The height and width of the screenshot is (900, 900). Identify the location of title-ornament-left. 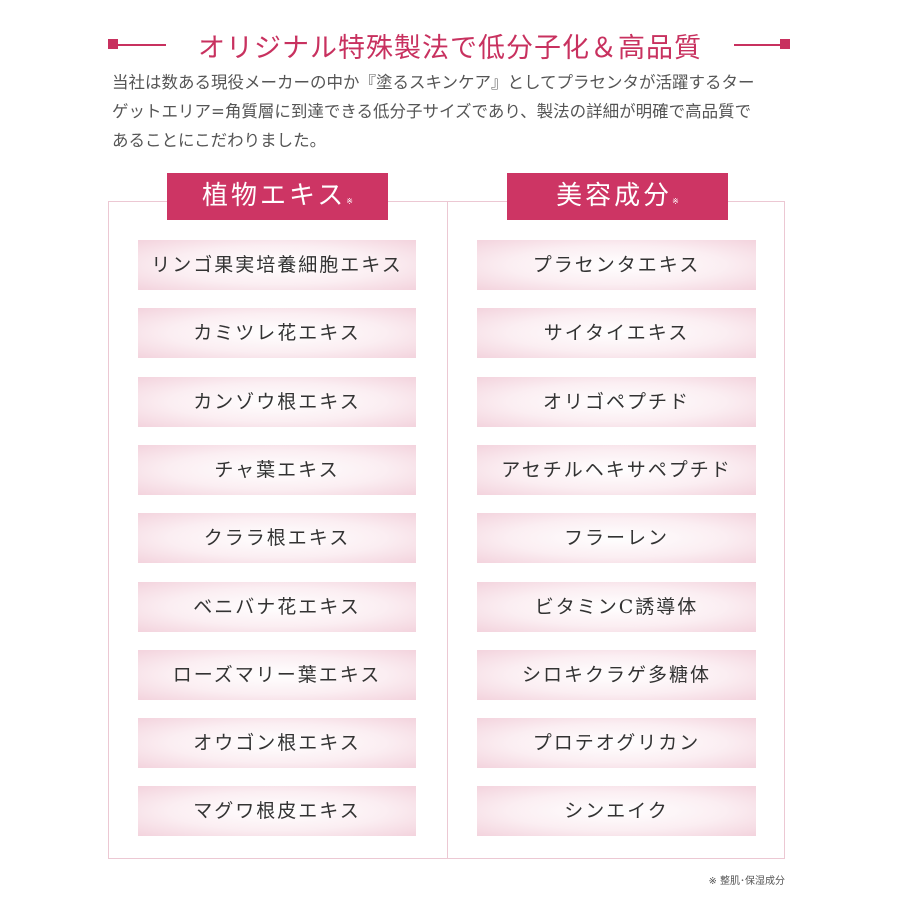
(113, 44).